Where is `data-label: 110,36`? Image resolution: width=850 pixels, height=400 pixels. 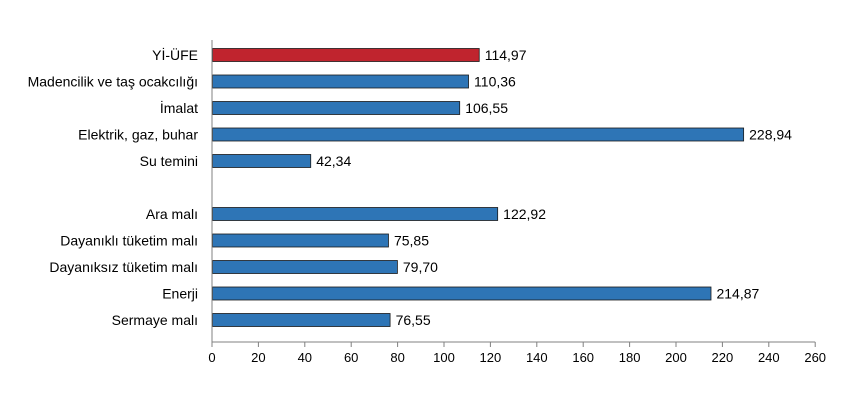
data-label: 110,36 is located at coordinates (495, 82).